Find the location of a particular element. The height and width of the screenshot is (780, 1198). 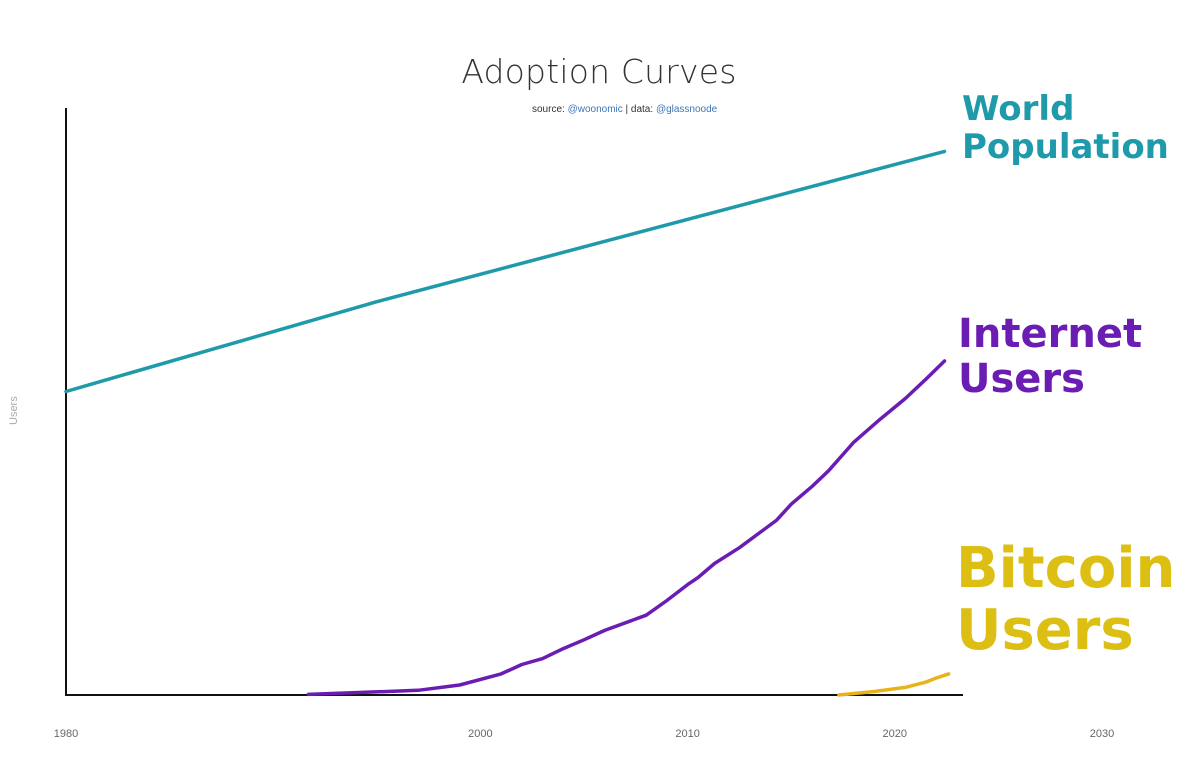

series-label-line: World is located at coordinates (1018, 109).